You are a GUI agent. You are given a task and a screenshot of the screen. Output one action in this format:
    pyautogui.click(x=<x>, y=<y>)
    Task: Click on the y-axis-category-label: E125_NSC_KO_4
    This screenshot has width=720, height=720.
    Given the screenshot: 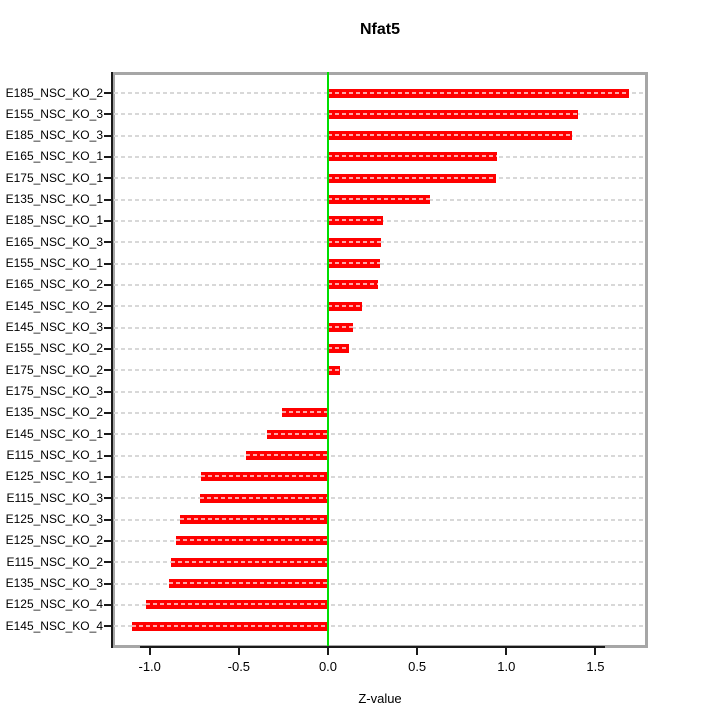 What is the action you would take?
    pyautogui.click(x=54, y=604)
    